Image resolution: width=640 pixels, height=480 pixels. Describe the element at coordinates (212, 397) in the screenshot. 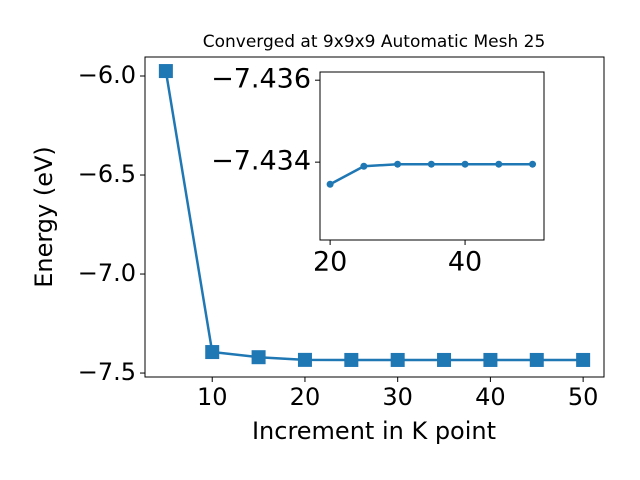

I see `x-tick-label: 10` at that location.